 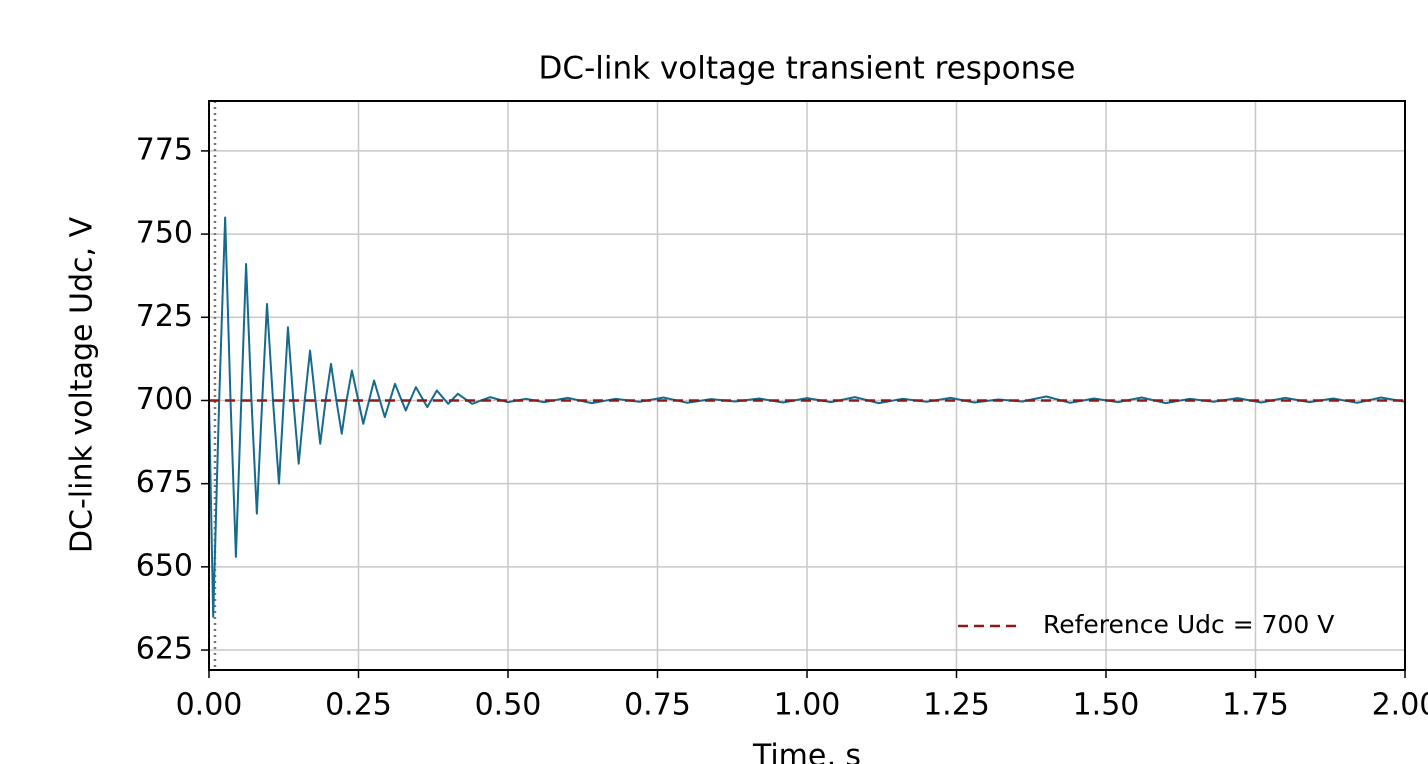 I want to click on x-tick-label: 0.00, so click(x=209, y=705).